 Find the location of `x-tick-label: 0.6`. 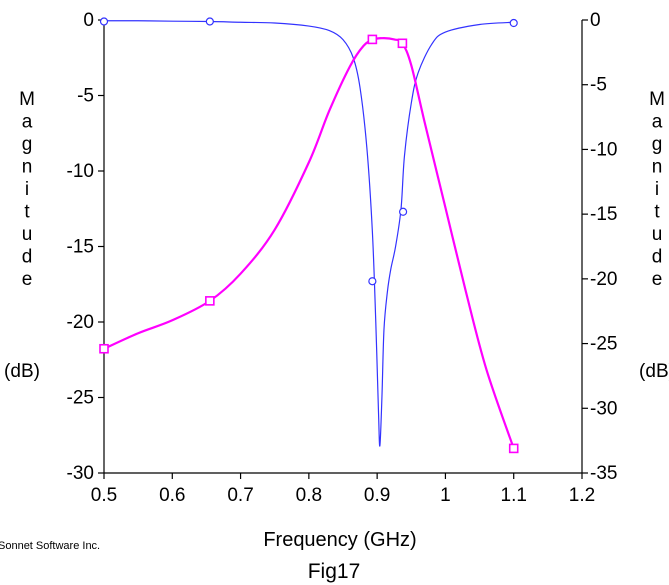

x-tick-label: 0.6 is located at coordinates (172, 495).